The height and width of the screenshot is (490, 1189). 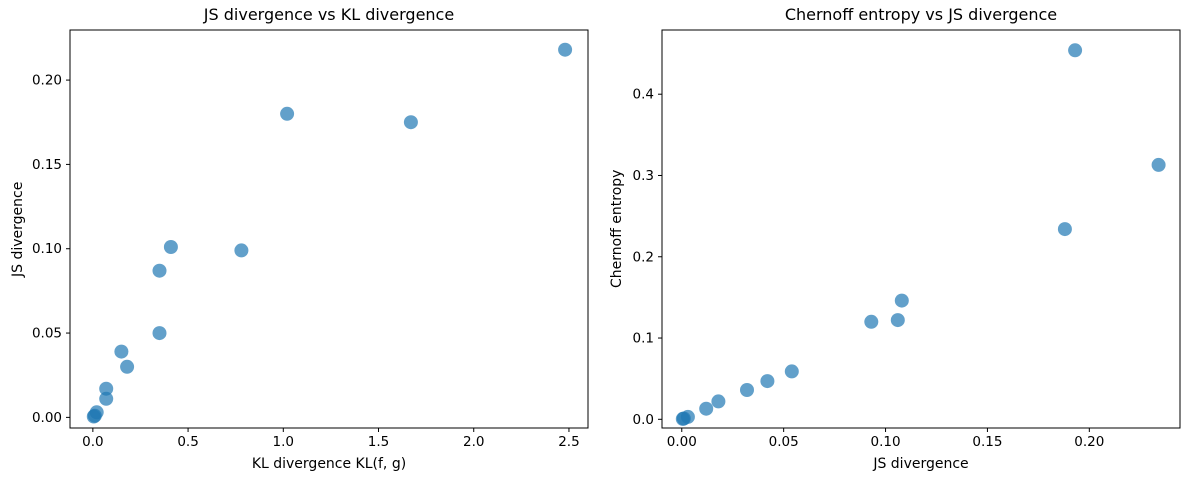 What do you see at coordinates (643, 339) in the screenshot?
I see `y-tick-label: 0.1` at bounding box center [643, 339].